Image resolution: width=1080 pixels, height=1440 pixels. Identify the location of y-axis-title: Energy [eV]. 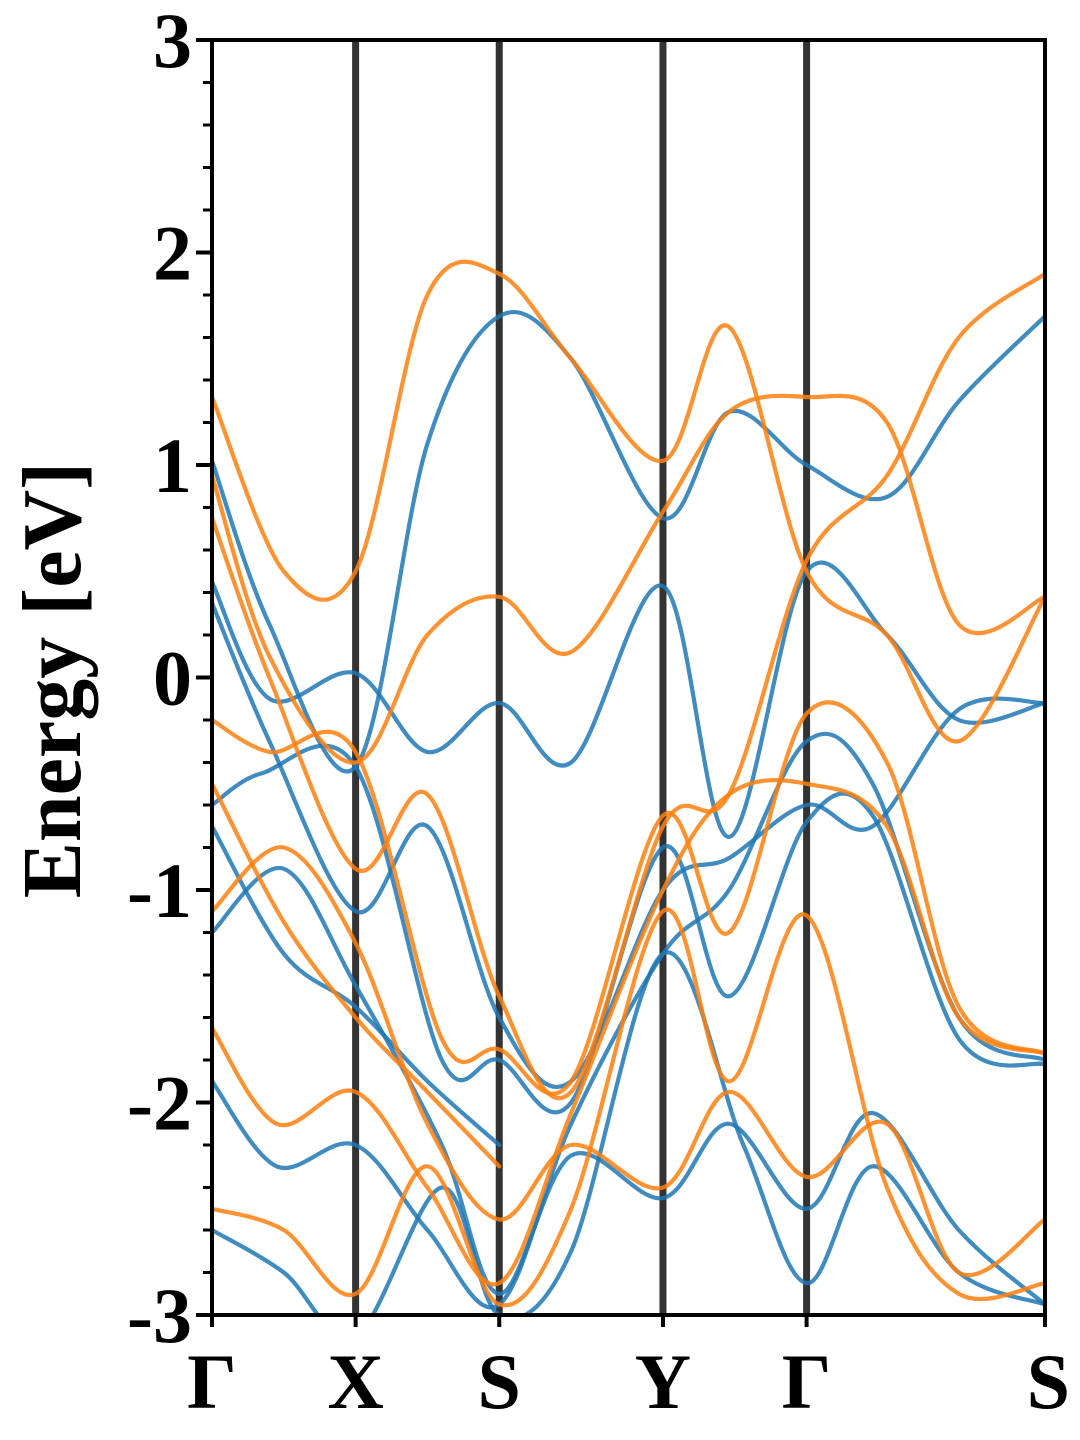
(52, 680).